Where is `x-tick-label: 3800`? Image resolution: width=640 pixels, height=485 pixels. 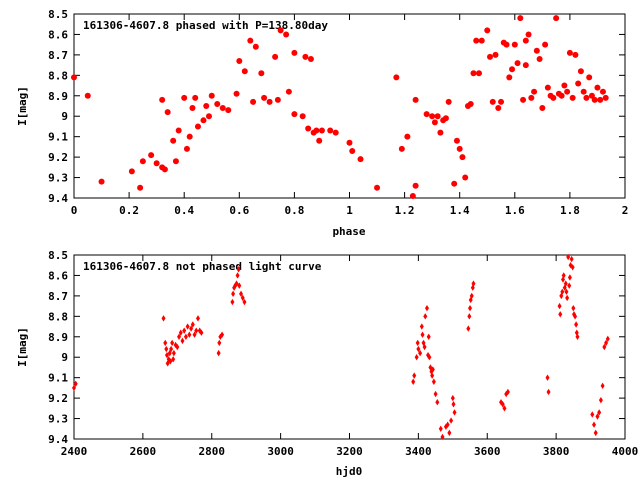 x-tick-label: 3800 is located at coordinates (556, 451).